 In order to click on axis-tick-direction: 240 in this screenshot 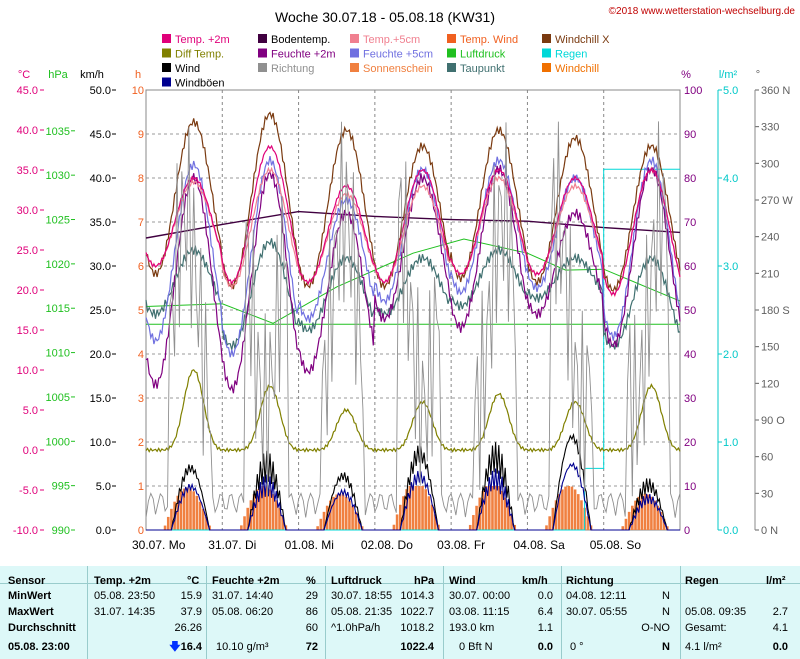, I will do `click(770, 238)`.